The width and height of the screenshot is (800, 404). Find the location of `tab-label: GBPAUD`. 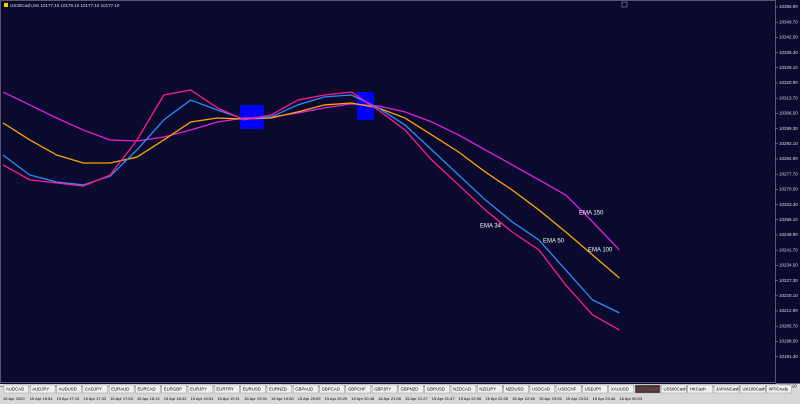

tab-label: GBPAUD is located at coordinates (304, 388).